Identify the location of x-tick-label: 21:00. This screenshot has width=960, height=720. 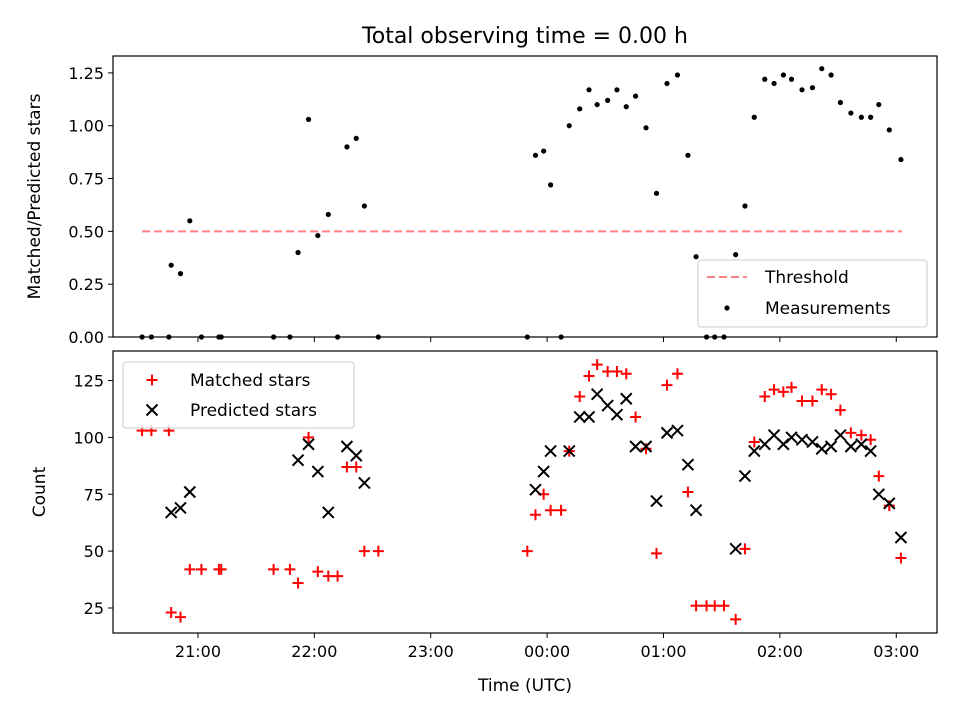
(198, 651).